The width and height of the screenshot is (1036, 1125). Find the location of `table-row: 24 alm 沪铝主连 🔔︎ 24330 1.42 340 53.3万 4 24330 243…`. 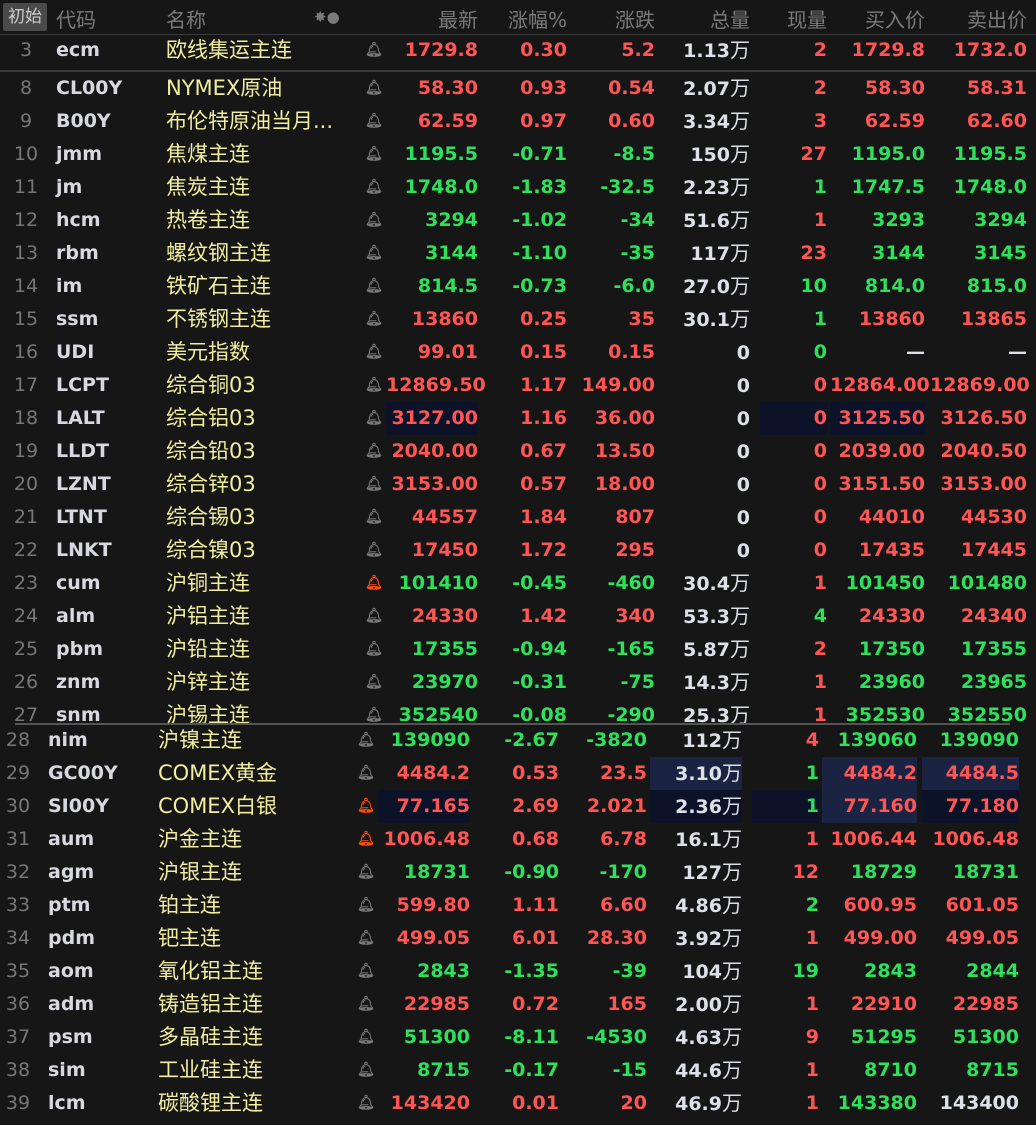

table-row: 24 alm 沪铝主连 🔔︎ 24330 1.42 340 53.3万 4 24330 243… is located at coordinates (518, 616).